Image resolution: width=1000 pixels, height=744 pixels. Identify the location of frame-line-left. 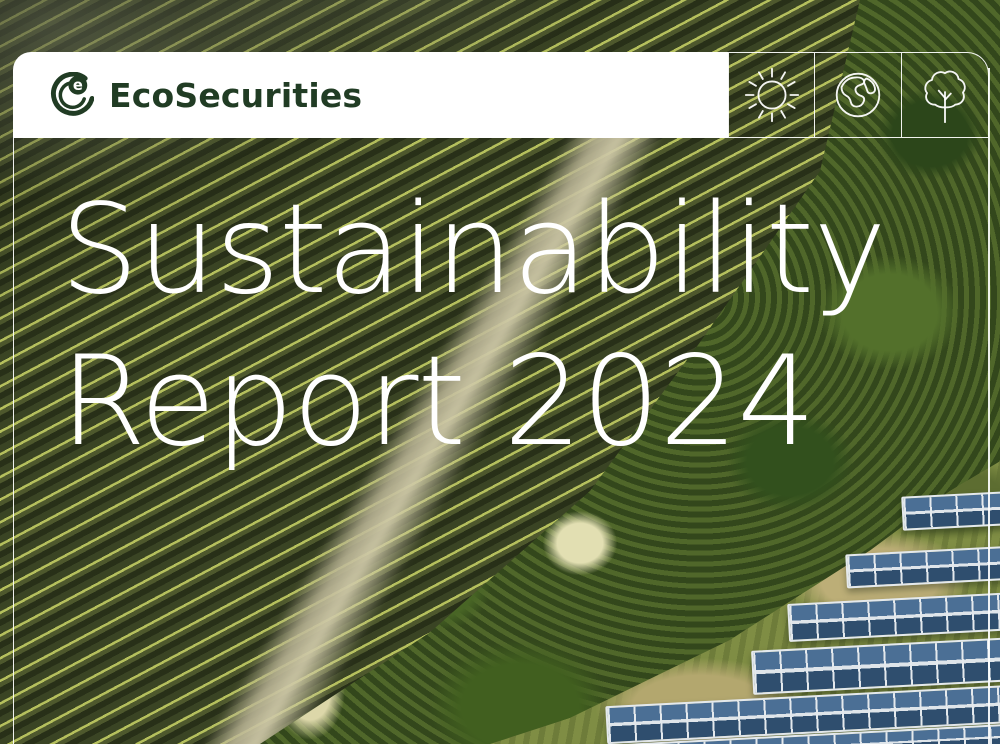
(13, 440).